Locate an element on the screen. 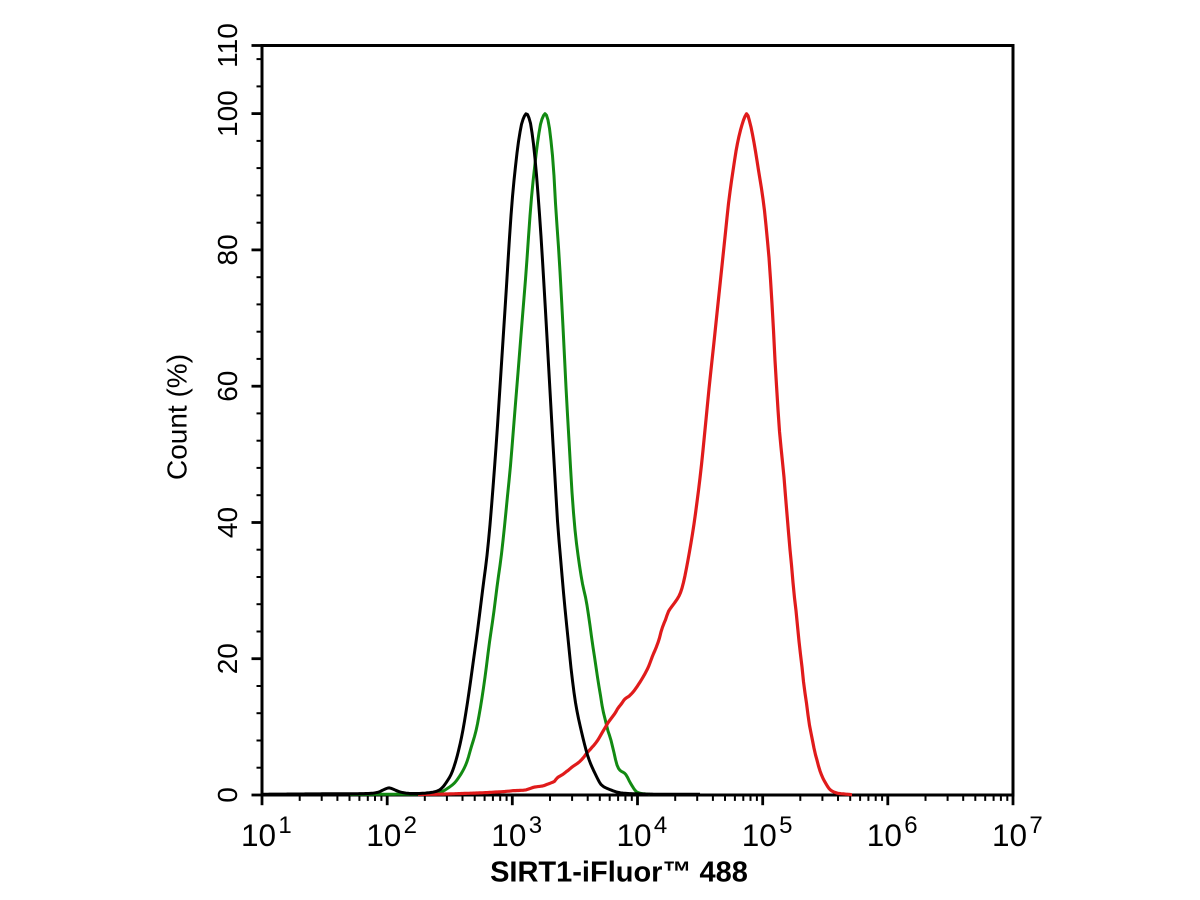 Image resolution: width=1200 pixels, height=900 pixels. svg-text: 110 is located at coordinates (227, 45).